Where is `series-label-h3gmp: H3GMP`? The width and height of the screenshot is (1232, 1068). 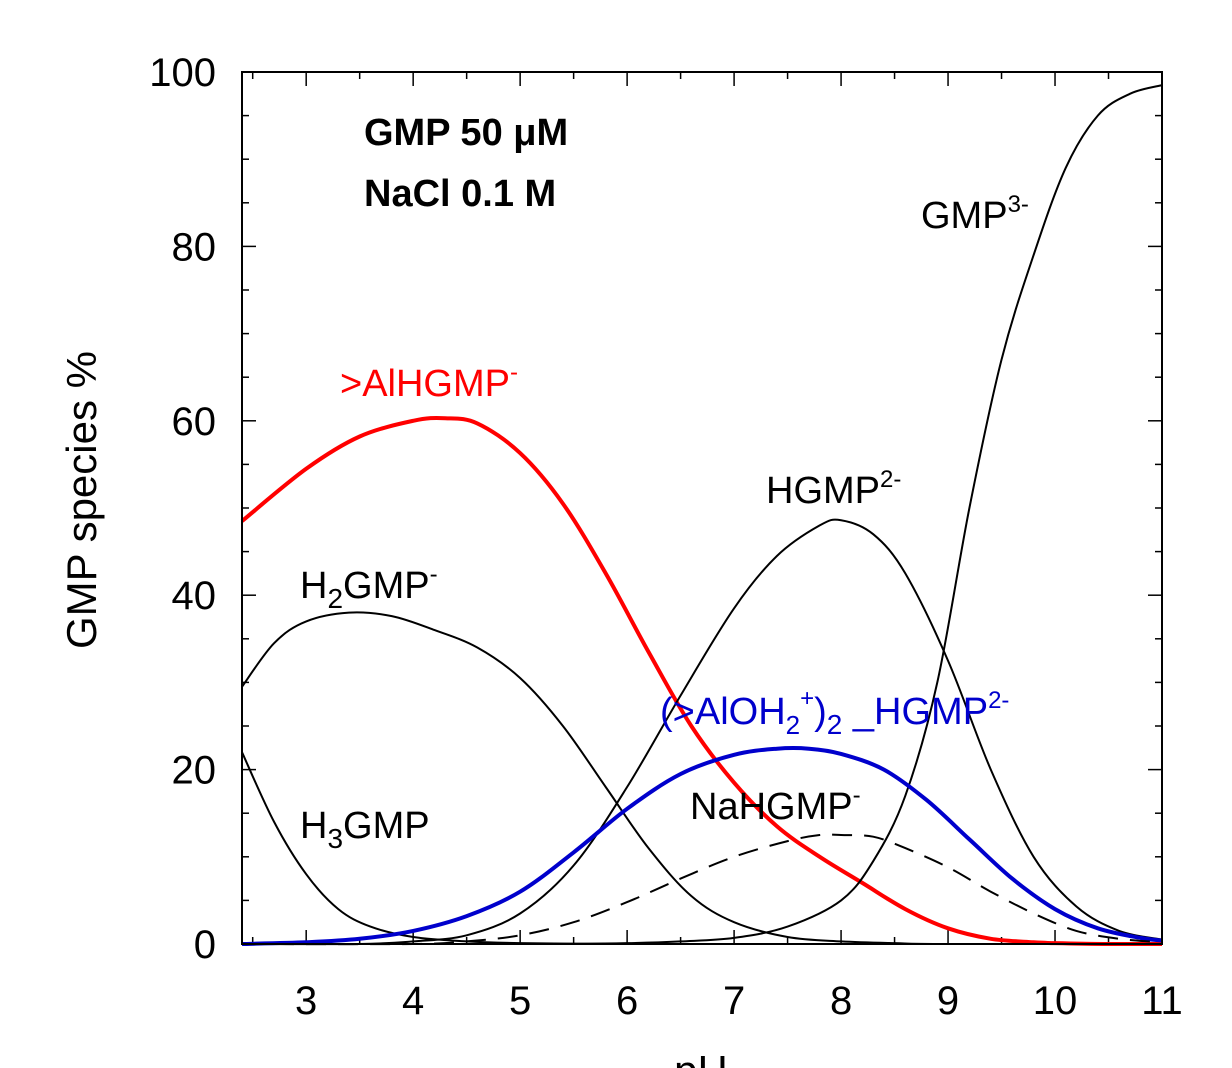 series-label-h3gmp: H3GMP is located at coordinates (365, 829).